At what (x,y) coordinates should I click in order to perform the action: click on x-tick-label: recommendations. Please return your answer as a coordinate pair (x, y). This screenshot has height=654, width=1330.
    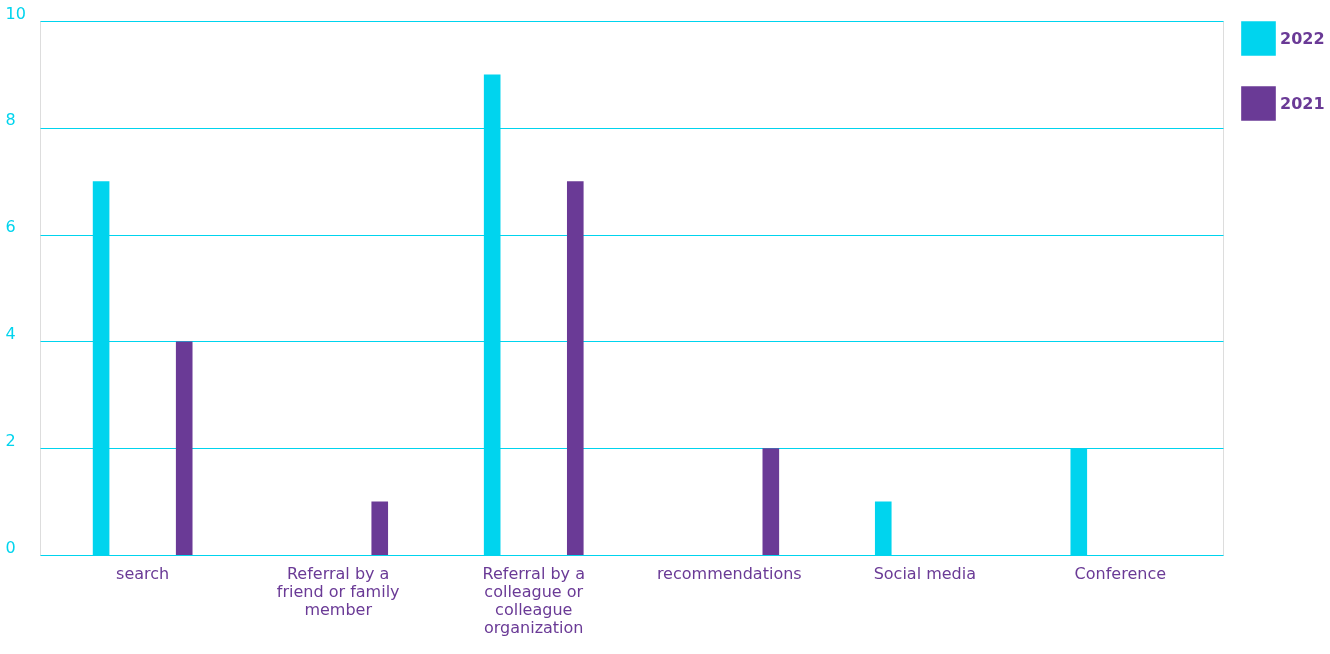
    Looking at the image, I should click on (729, 573).